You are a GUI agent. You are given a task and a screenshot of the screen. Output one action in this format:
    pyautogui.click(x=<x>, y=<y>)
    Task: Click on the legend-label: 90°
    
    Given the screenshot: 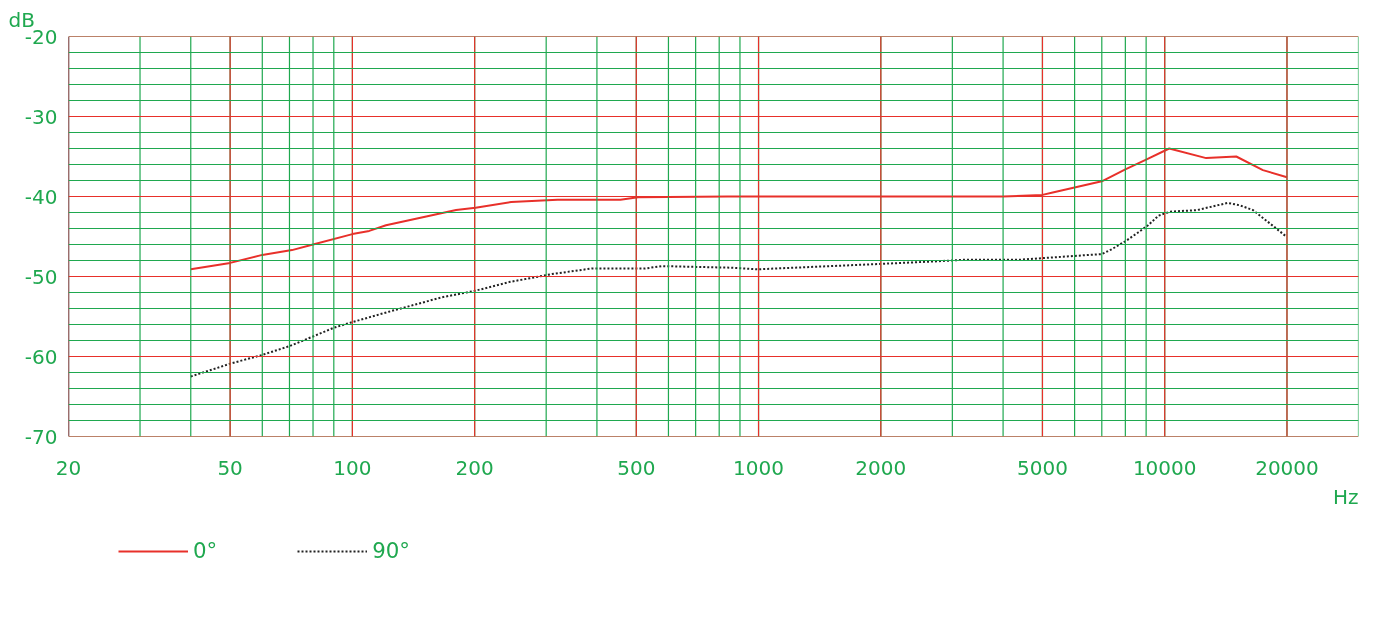 What is the action you would take?
    pyautogui.click(x=391, y=550)
    